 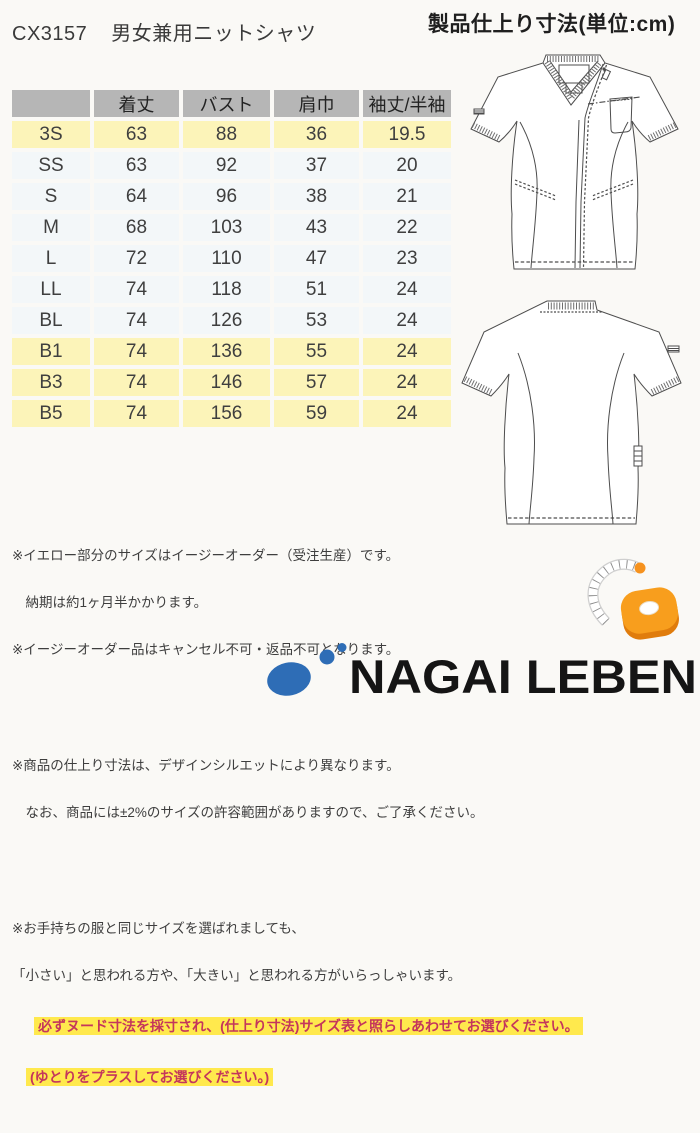 I want to click on value-cell: 21, so click(x=407, y=196).